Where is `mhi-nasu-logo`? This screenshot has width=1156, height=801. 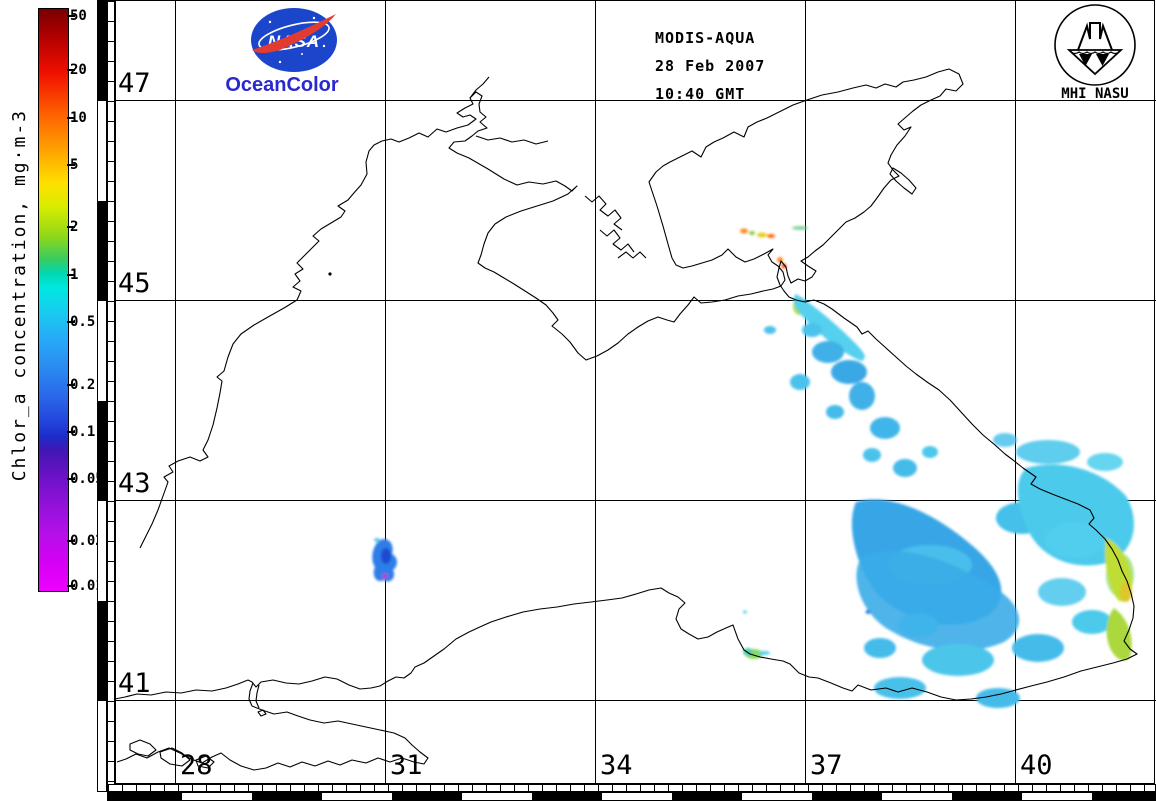 mhi-nasu-logo is located at coordinates (1095, 45).